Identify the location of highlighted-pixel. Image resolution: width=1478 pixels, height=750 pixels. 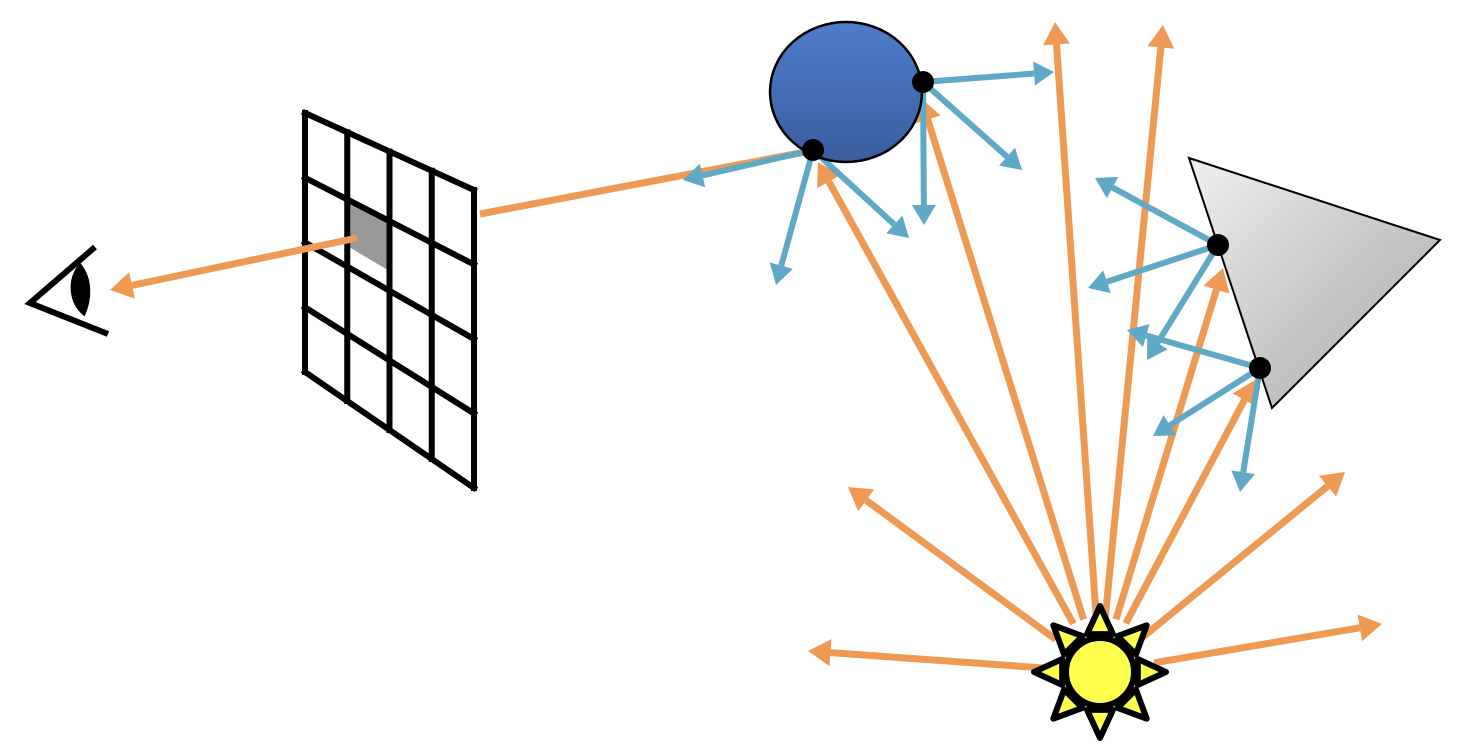
(370, 235).